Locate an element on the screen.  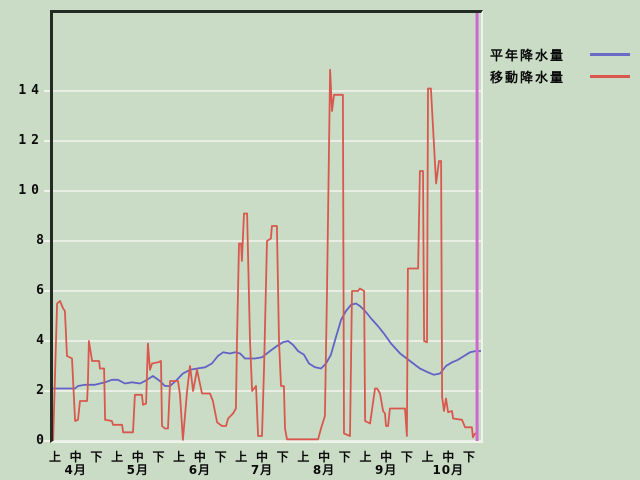
x-axis-month-label-9月: 9月 is located at coordinates (386, 470).